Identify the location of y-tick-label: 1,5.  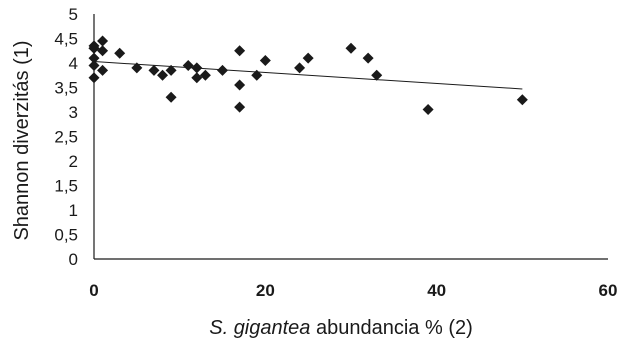
(66, 186).